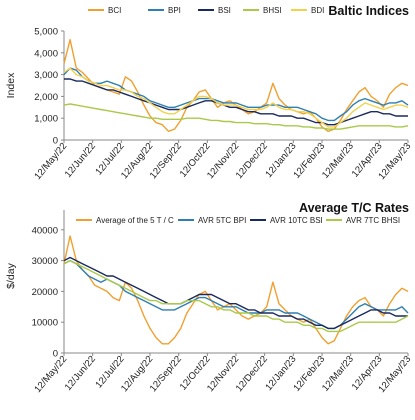 The height and width of the screenshot is (420, 415). I want to click on legend-label: AVR 7TC BHSI, so click(373, 220).